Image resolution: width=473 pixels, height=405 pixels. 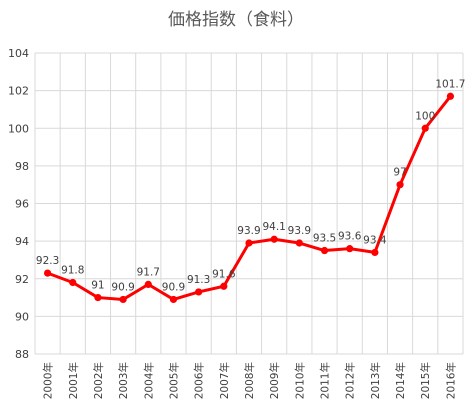 I want to click on y-tick-label: 92, so click(x=22, y=279).